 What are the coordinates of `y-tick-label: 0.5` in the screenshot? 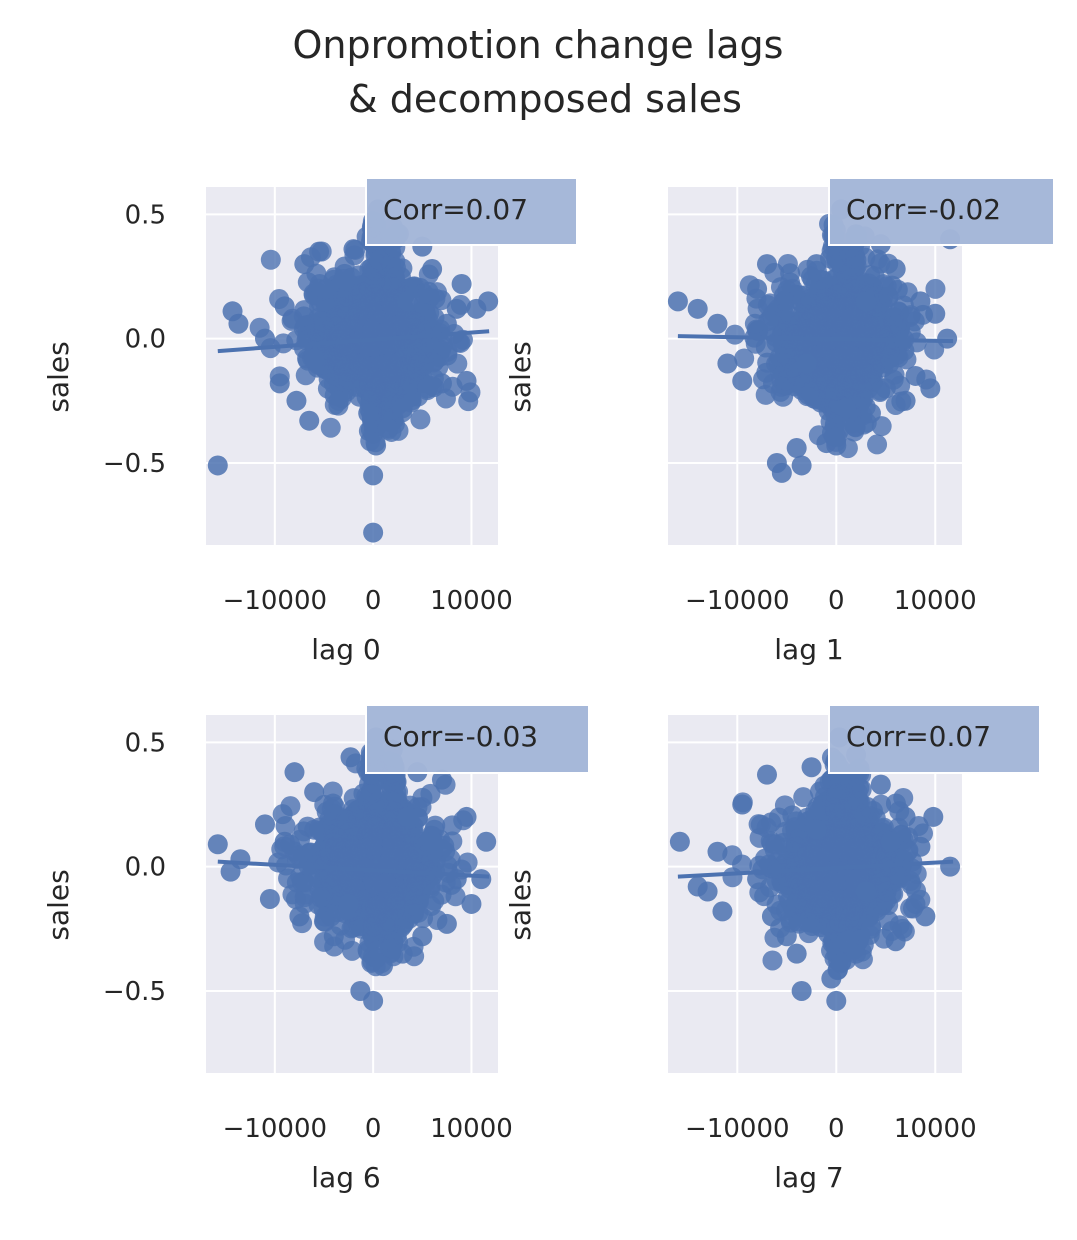 It's located at (145, 743).